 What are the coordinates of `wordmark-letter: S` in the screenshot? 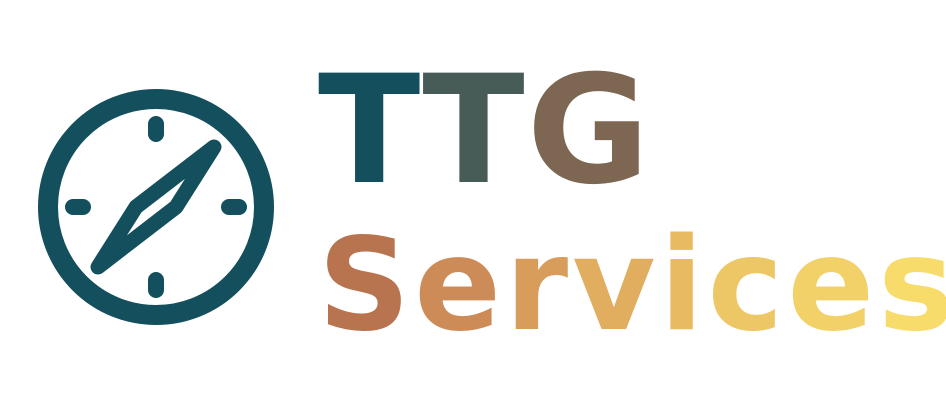 It's located at (366, 285).